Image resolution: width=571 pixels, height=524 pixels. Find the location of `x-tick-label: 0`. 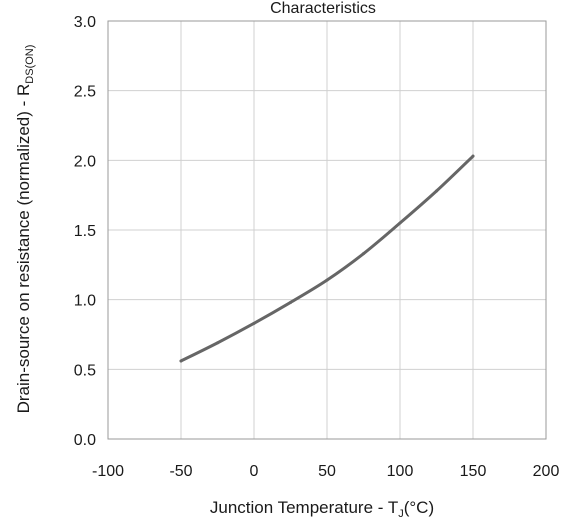

x-tick-label: 0 is located at coordinates (254, 471).